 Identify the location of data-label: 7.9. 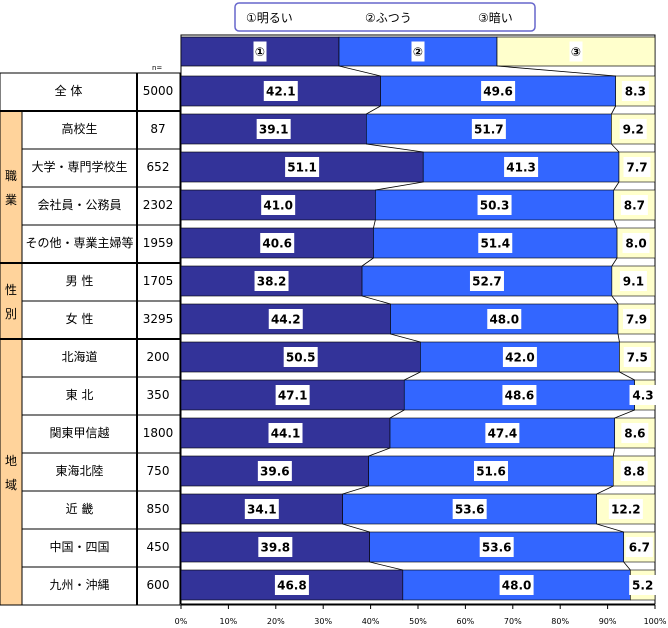
(636, 320).